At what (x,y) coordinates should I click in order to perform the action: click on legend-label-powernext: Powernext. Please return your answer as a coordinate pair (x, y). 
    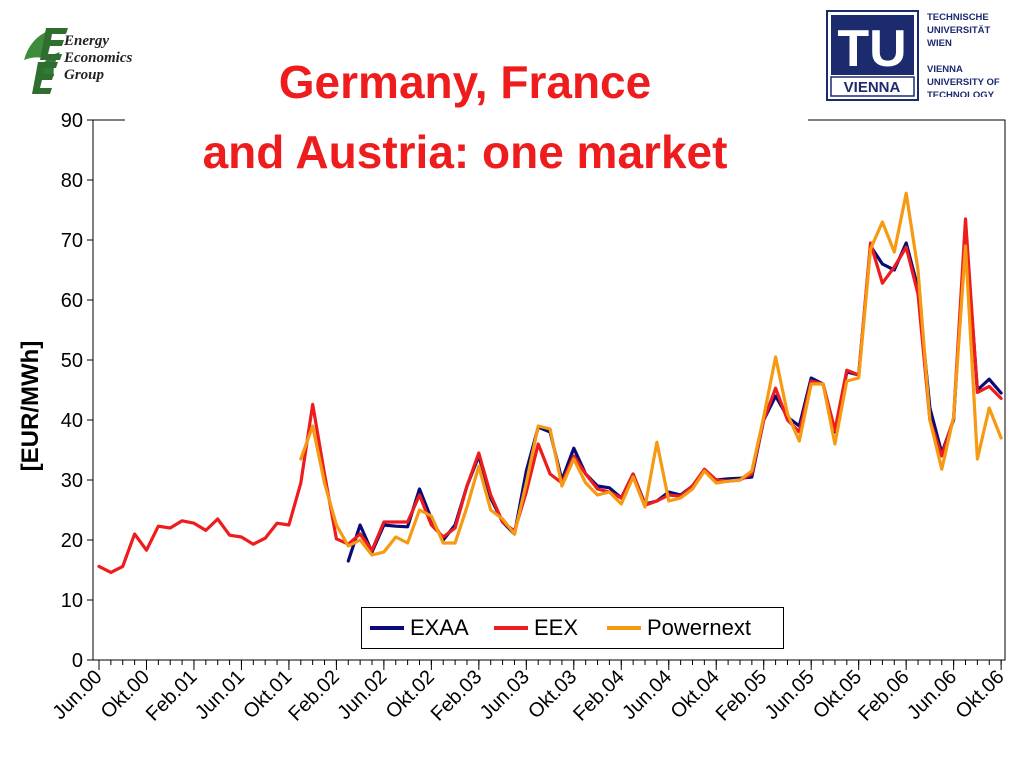
    Looking at the image, I should click on (699, 627).